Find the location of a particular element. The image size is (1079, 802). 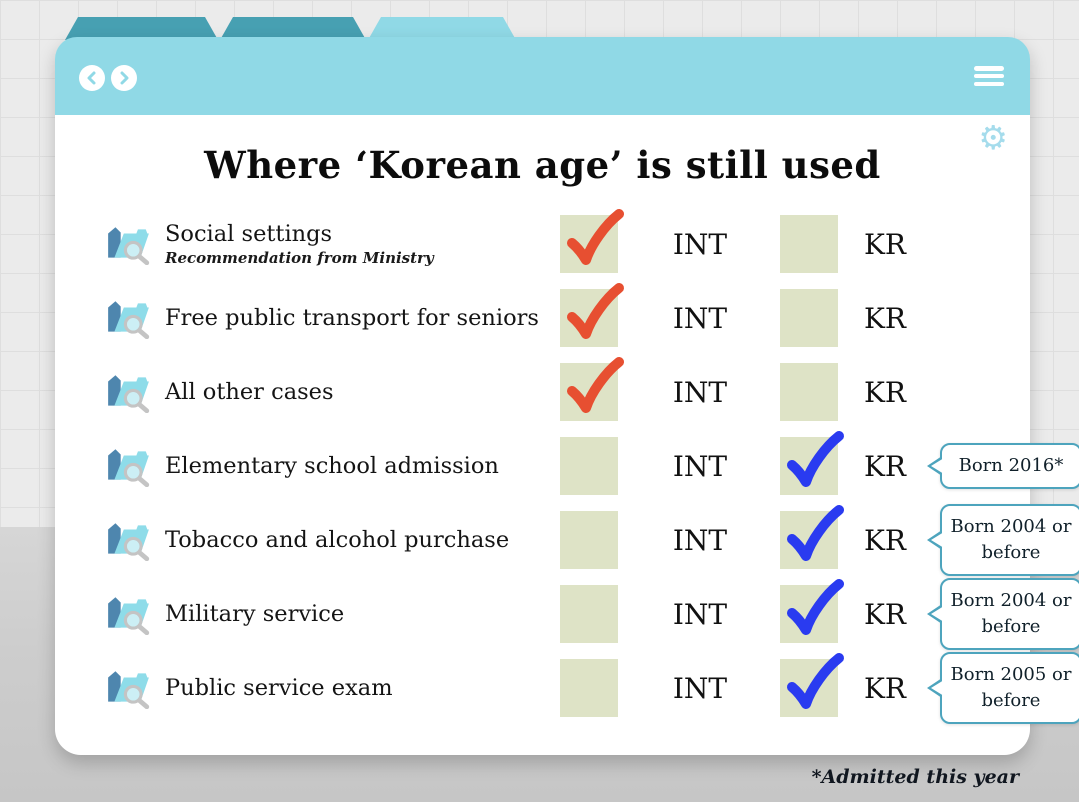

forward-button is located at coordinates (124, 78).